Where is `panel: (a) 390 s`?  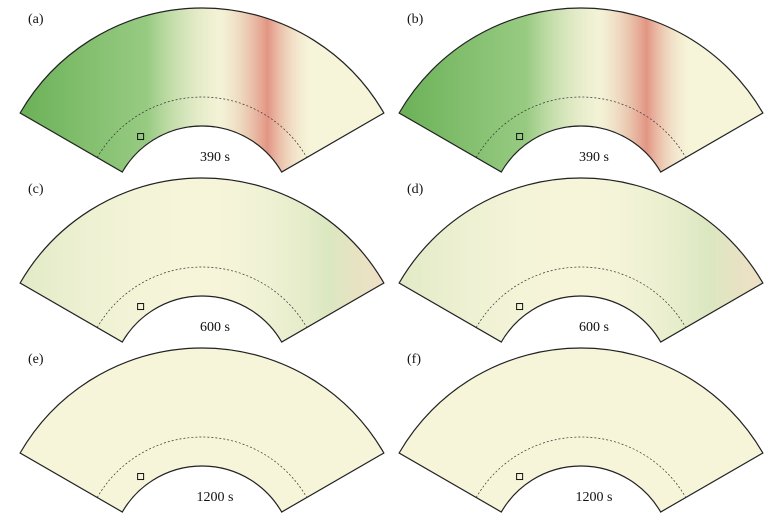 panel: (a) 390 s is located at coordinates (202, 90).